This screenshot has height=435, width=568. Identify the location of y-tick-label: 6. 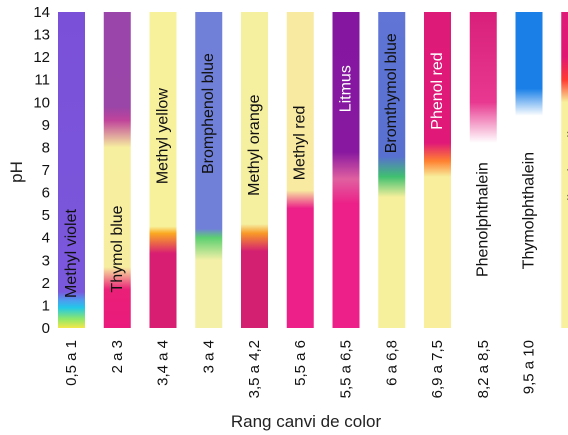
(46, 193).